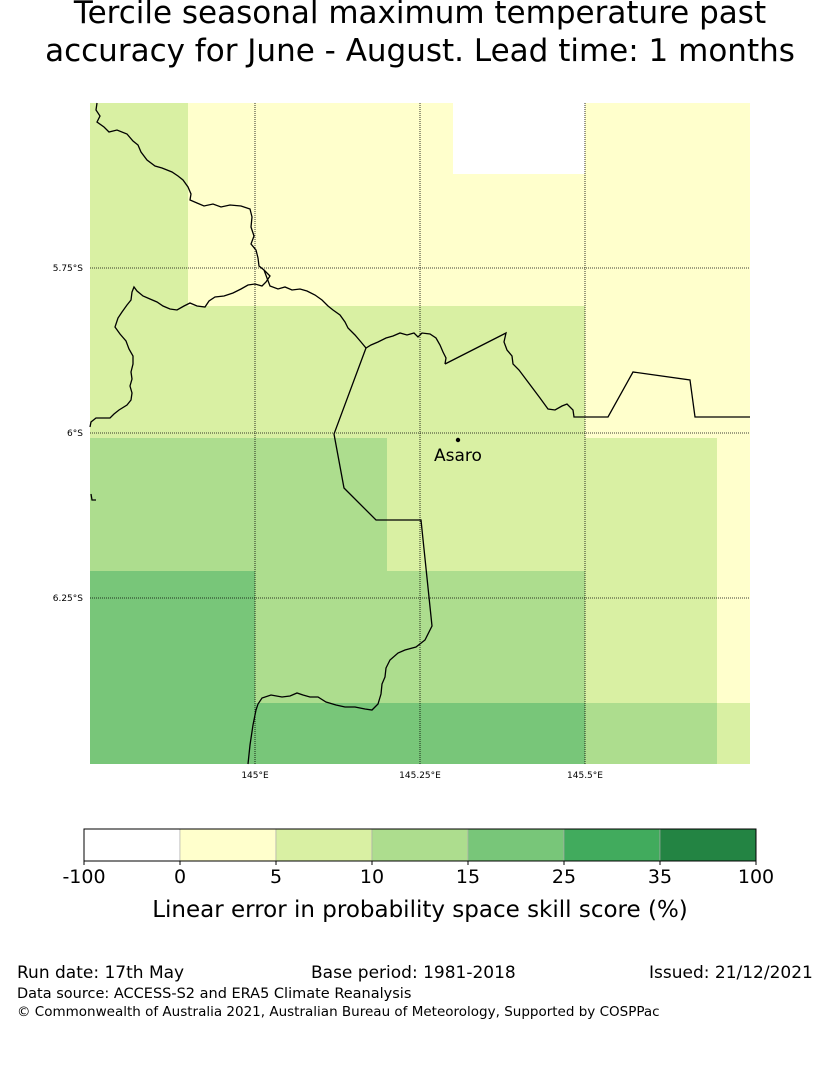  What do you see at coordinates (180, 877) in the screenshot?
I see `legend-tick-label: 0` at bounding box center [180, 877].